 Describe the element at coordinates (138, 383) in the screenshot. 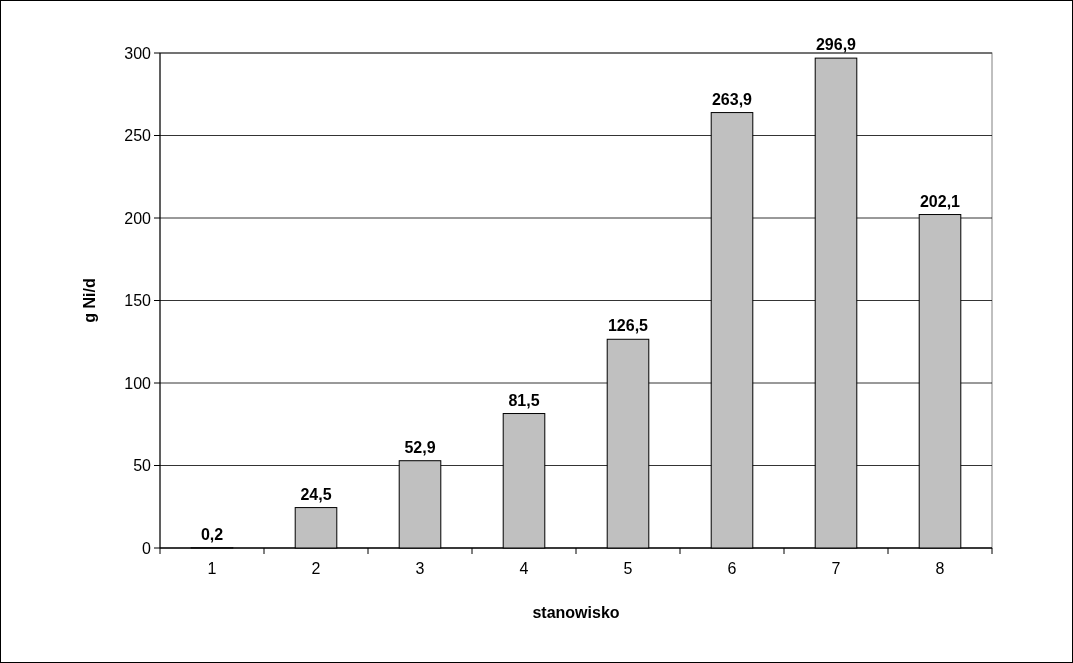

I see `y-tick-label: 100` at that location.